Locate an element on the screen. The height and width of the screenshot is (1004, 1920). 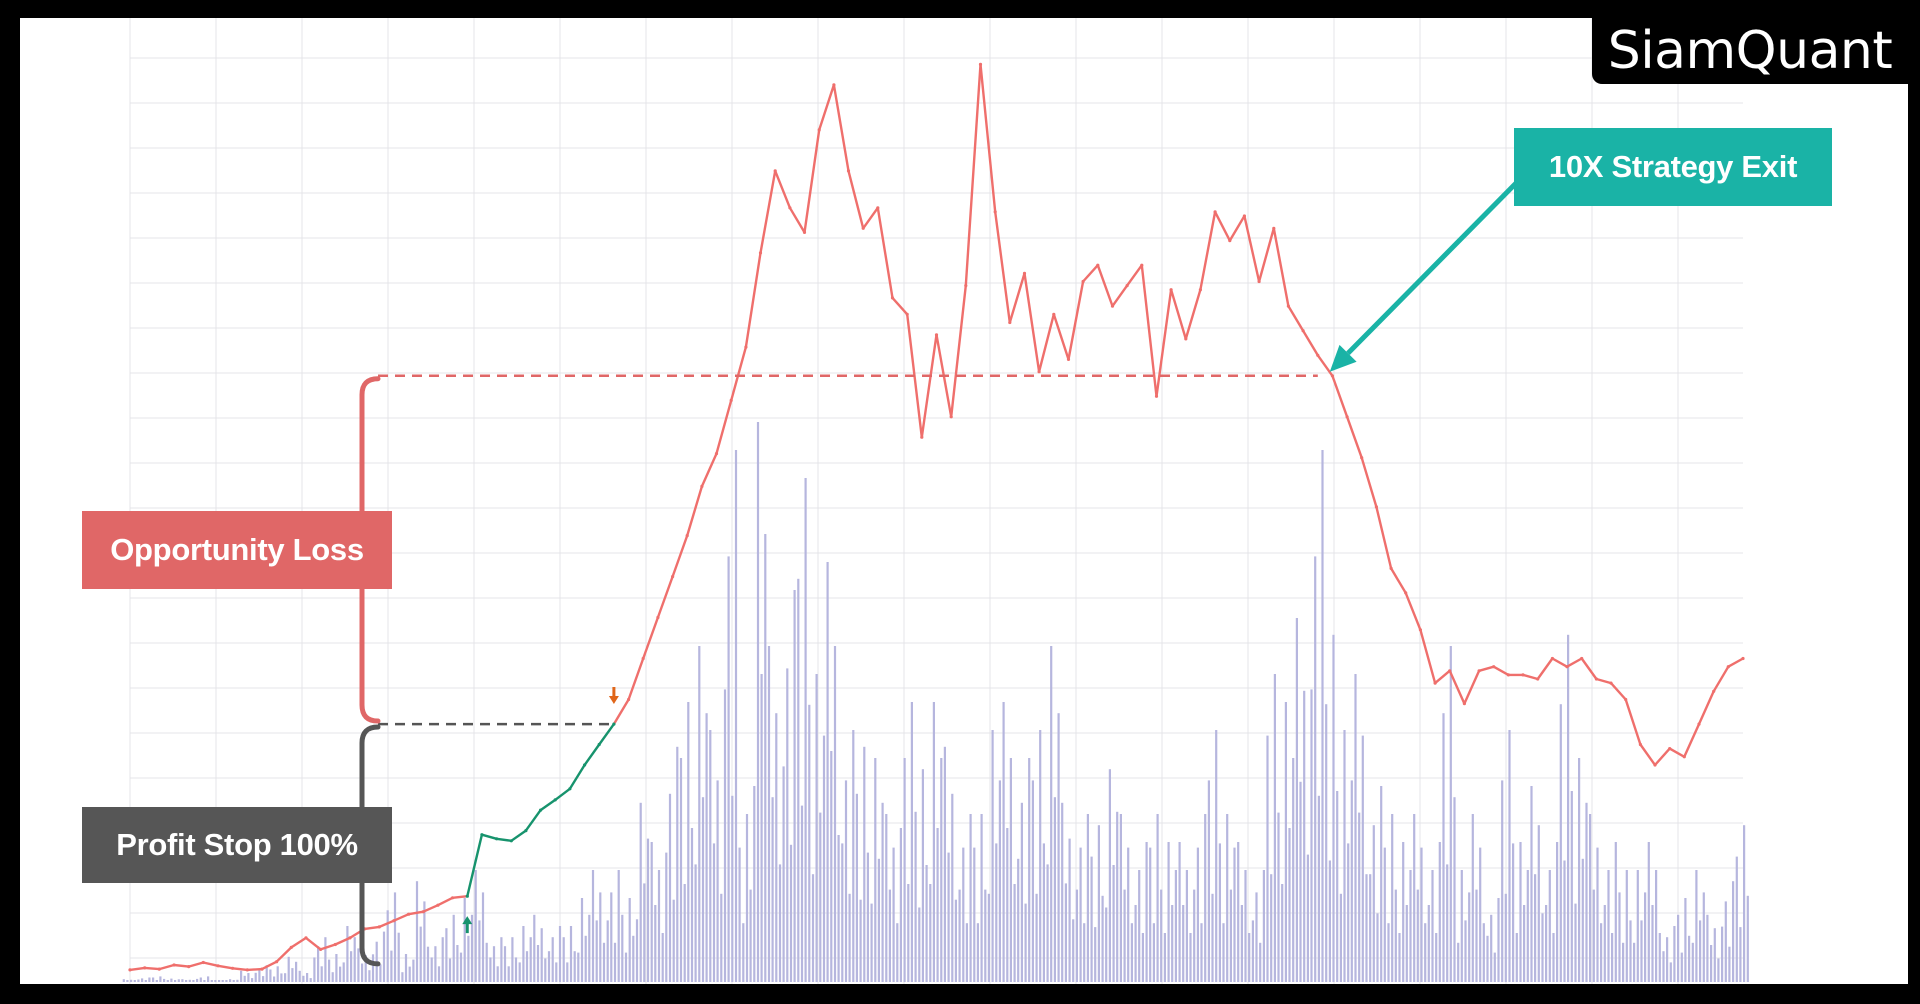
profit-stop-label: Profit Stop 100% is located at coordinates (237, 845).